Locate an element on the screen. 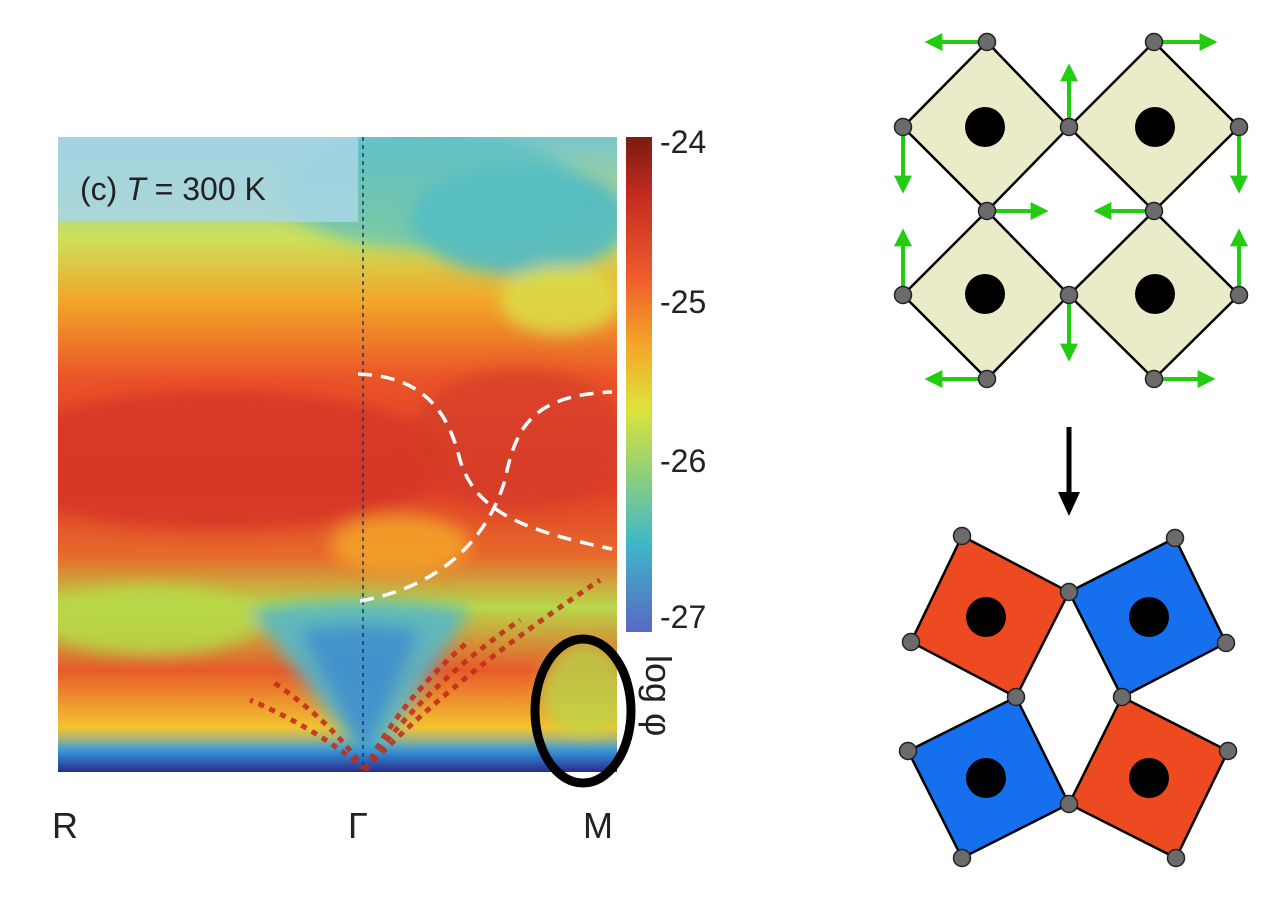  vertex-atoms-tilted is located at coordinates (1068, 697).